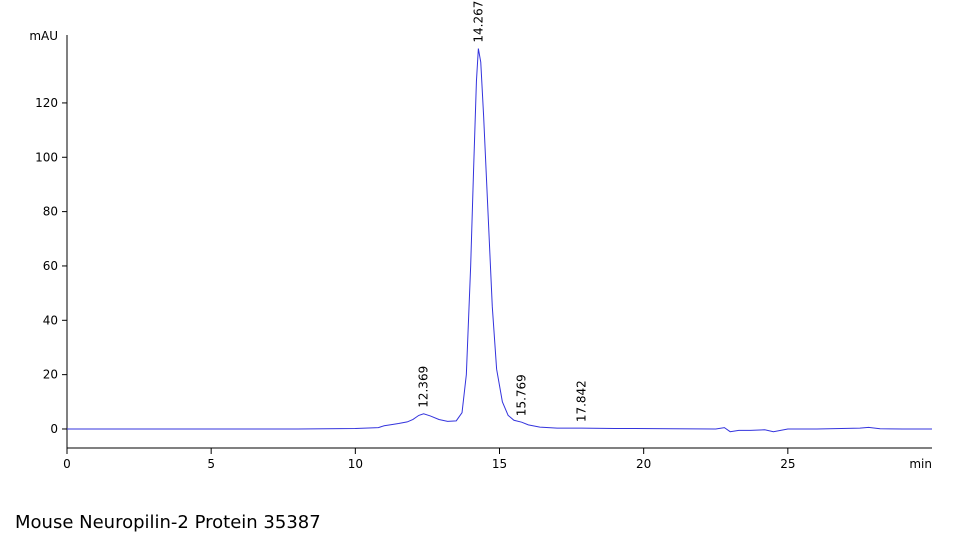 This screenshot has height=549, width=960. What do you see at coordinates (54, 429) in the screenshot?
I see `y-tick-label: 0` at bounding box center [54, 429].